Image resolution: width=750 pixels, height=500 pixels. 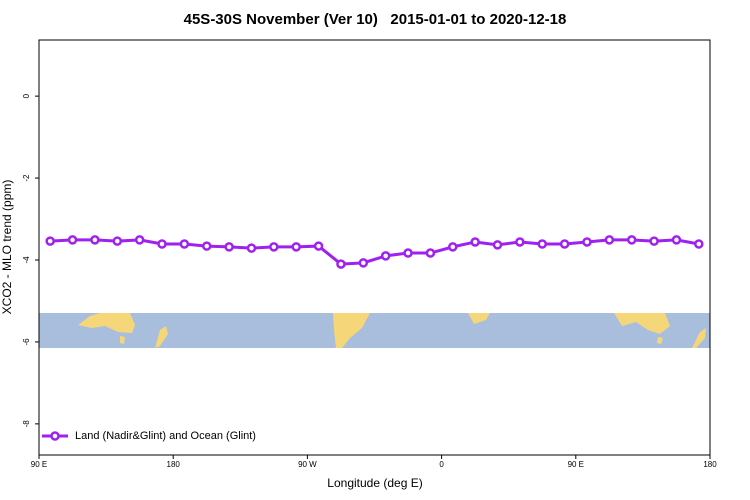 What do you see at coordinates (375, 252) in the screenshot?
I see `series-line` at bounding box center [375, 252].